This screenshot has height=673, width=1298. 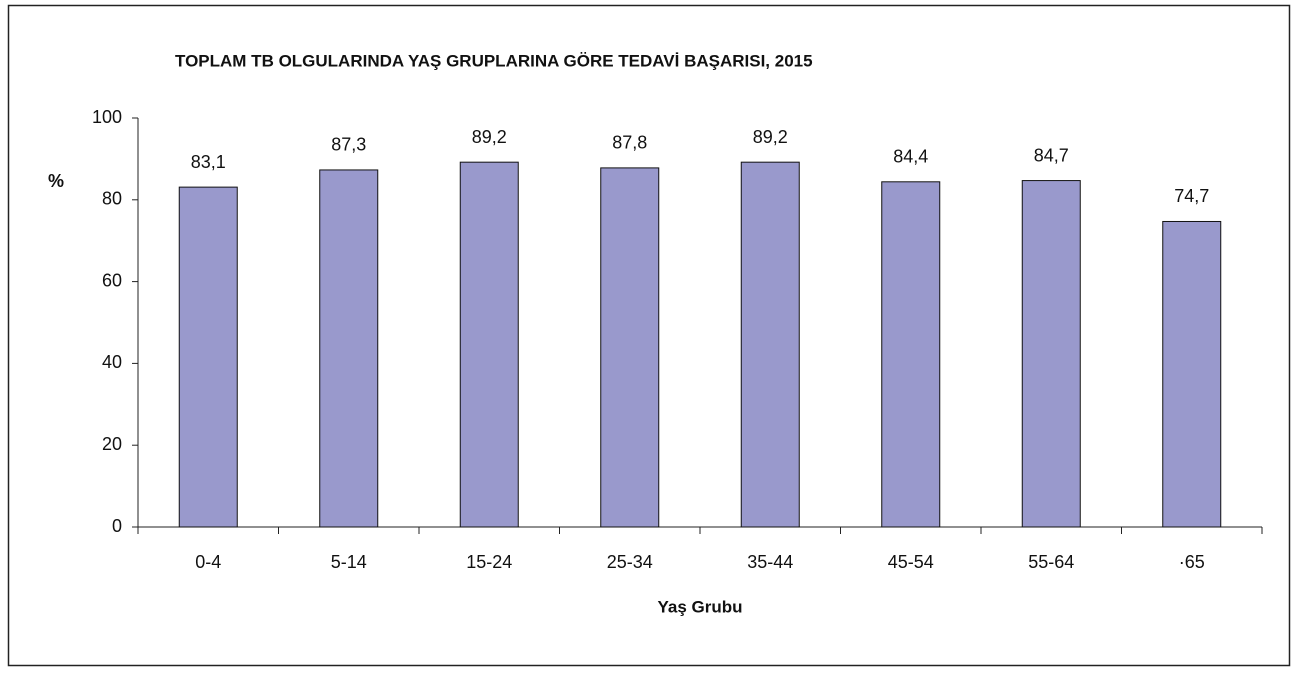 What do you see at coordinates (348, 145) in the screenshot?
I see `value-label: 87,3` at bounding box center [348, 145].